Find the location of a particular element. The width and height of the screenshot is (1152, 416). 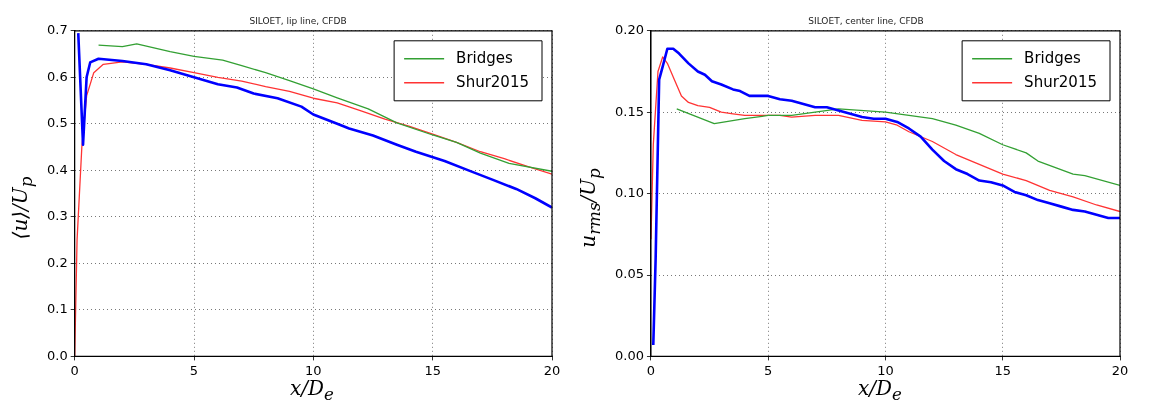

y-tick-label: 0.05 is located at coordinates (629, 274).